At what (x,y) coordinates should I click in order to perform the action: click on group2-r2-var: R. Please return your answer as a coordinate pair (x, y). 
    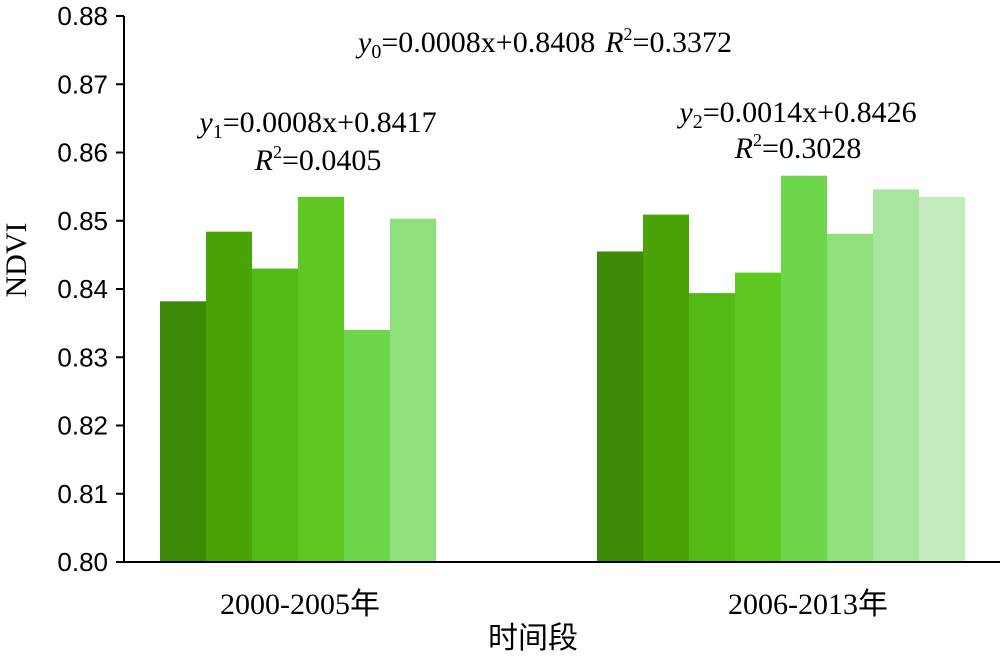
    Looking at the image, I should click on (743, 148).